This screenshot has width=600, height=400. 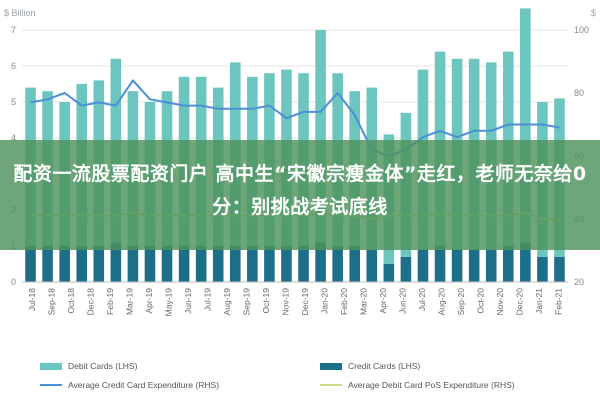 What do you see at coordinates (441, 302) in the screenshot?
I see `x-tick-label: Aug-20` at bounding box center [441, 302].